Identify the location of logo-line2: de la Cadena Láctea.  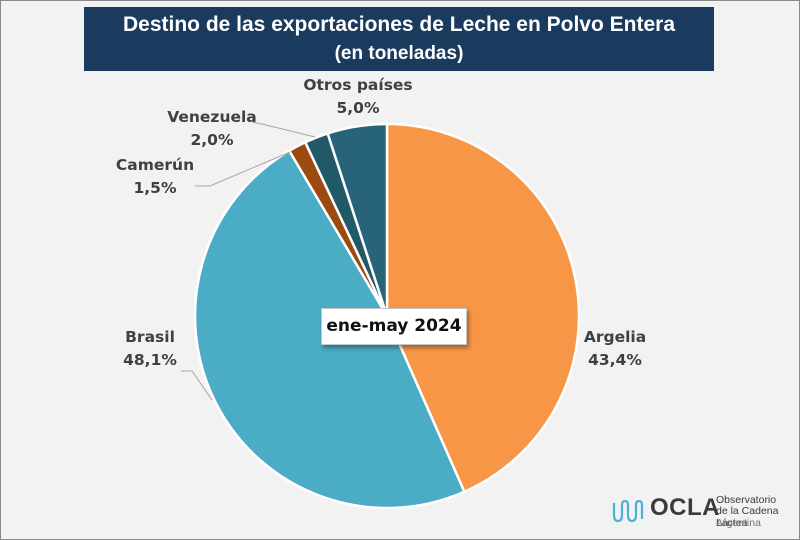
(747, 517).